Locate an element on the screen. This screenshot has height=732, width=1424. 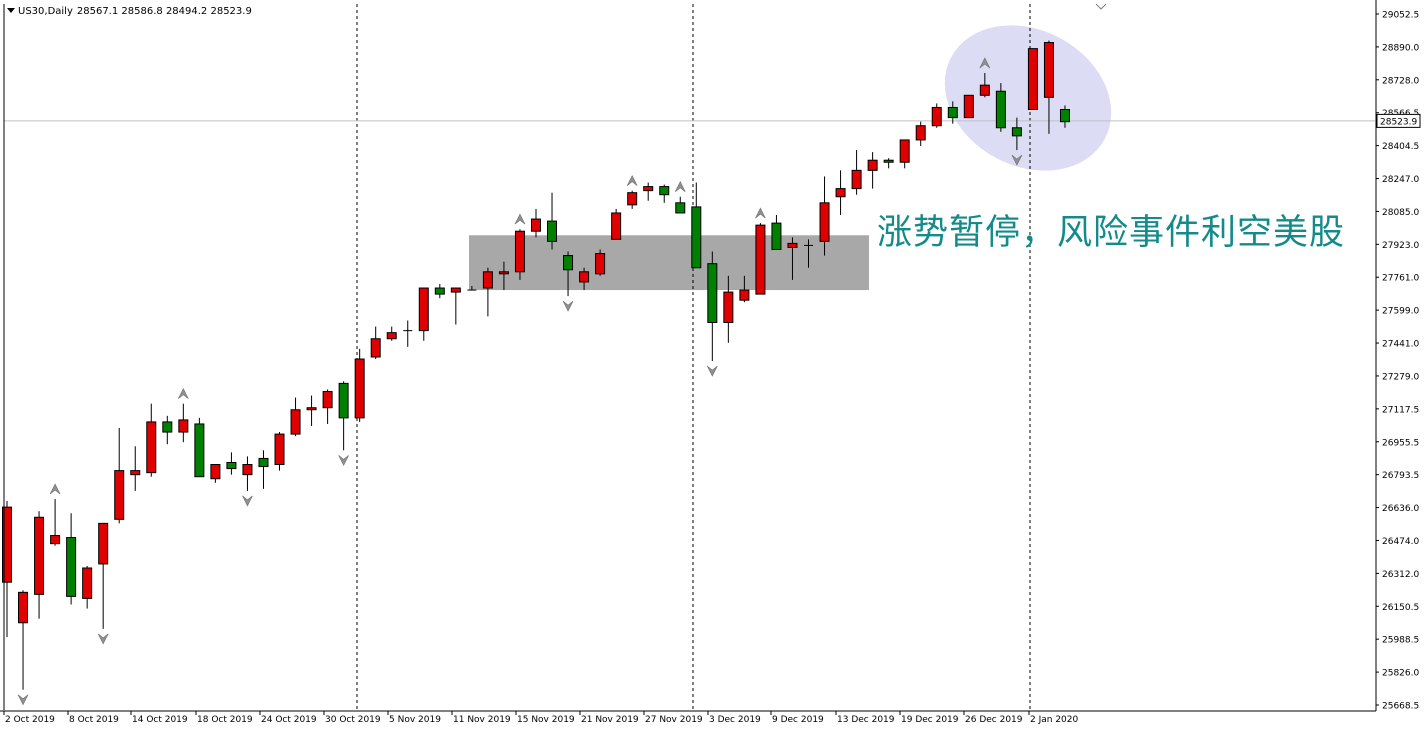
price-axis-label: 28728.0 is located at coordinates (1400, 81).